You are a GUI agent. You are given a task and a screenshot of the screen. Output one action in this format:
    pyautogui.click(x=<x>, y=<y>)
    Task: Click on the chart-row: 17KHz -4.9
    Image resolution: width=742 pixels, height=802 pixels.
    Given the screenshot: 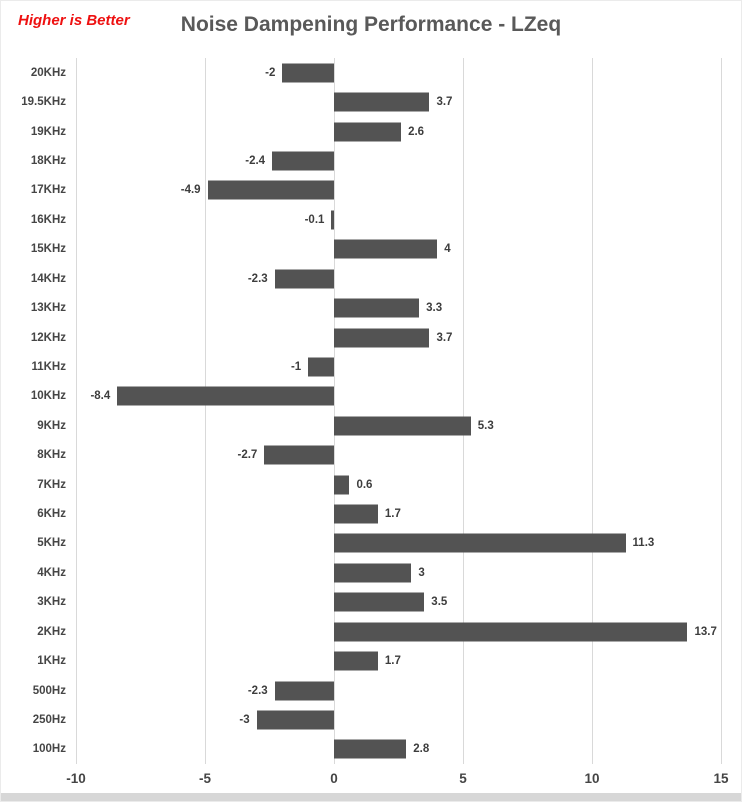 What is the action you would take?
    pyautogui.click(x=371, y=190)
    